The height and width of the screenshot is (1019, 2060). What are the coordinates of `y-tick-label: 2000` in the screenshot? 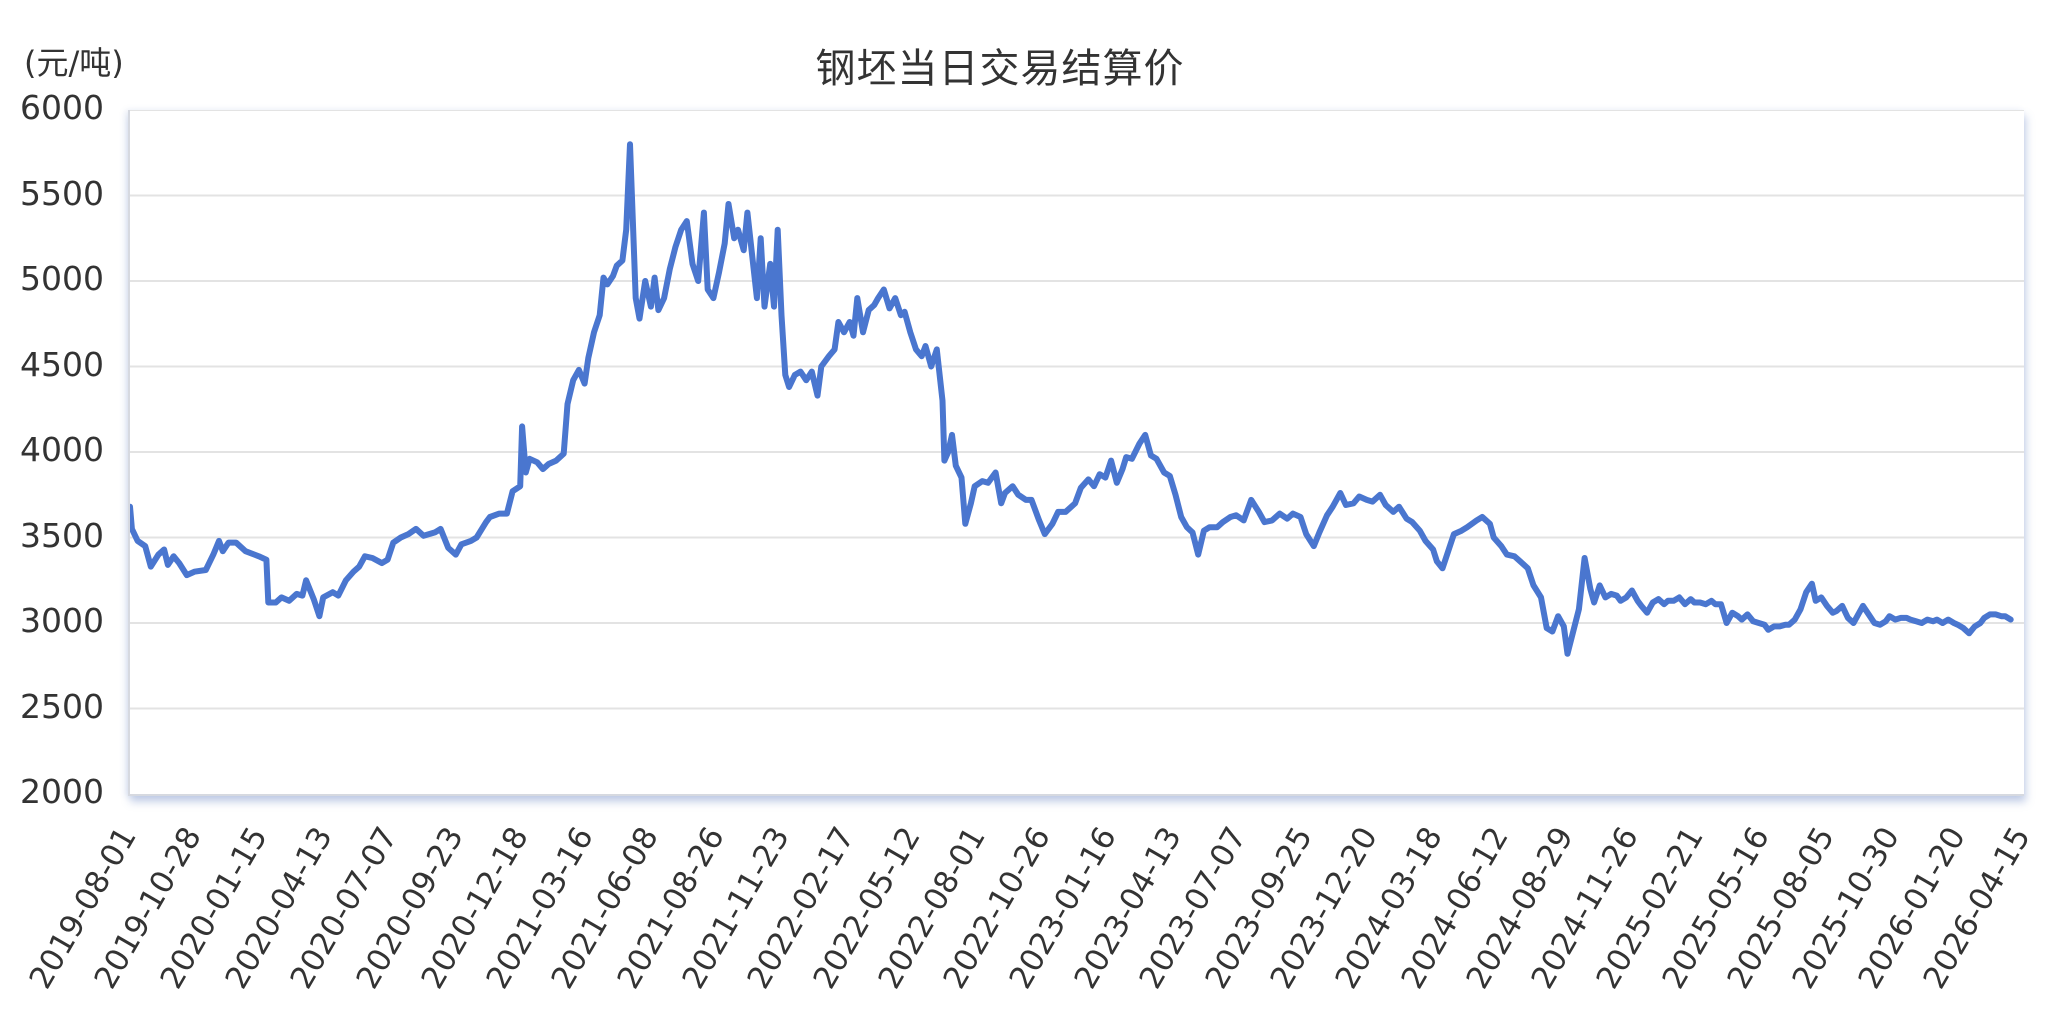 It's located at (62, 791).